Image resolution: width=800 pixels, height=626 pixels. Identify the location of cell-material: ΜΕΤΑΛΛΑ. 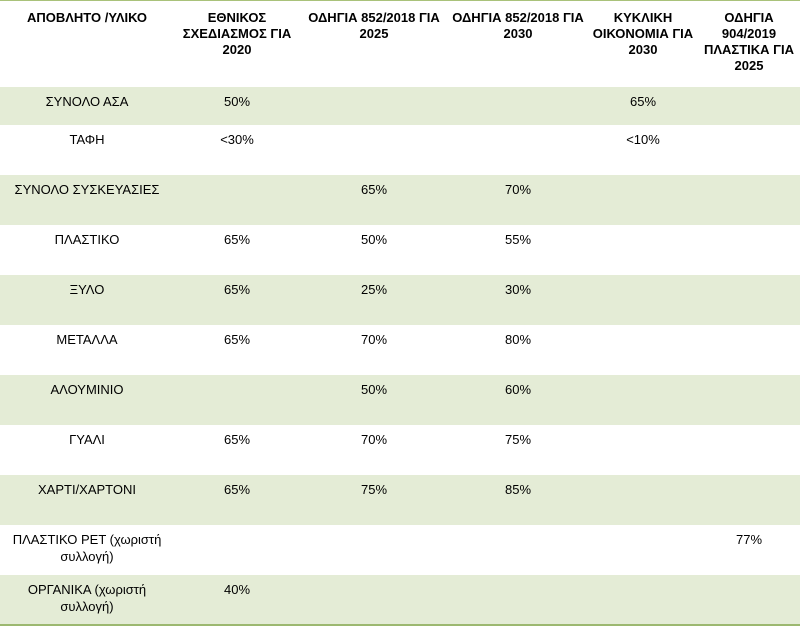
(87, 339).